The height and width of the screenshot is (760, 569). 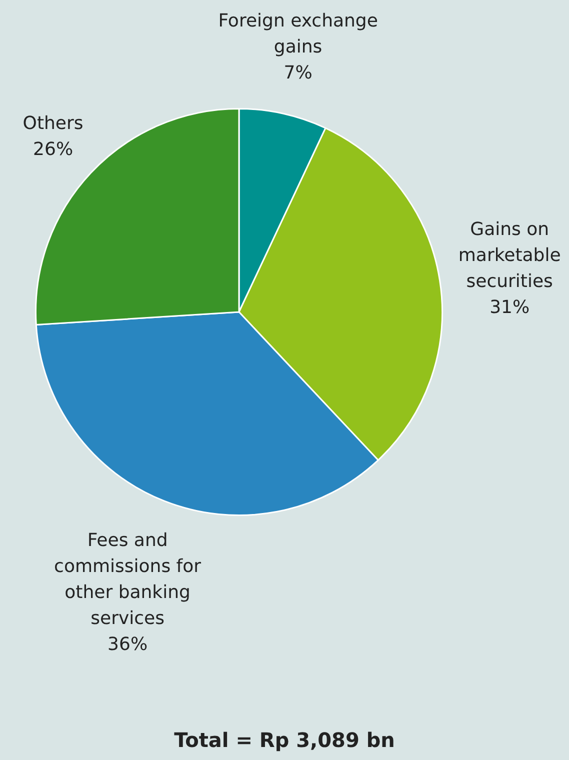 What do you see at coordinates (128, 580) in the screenshot?
I see `slice-label: Fees and commissions for other banking services` at bounding box center [128, 580].